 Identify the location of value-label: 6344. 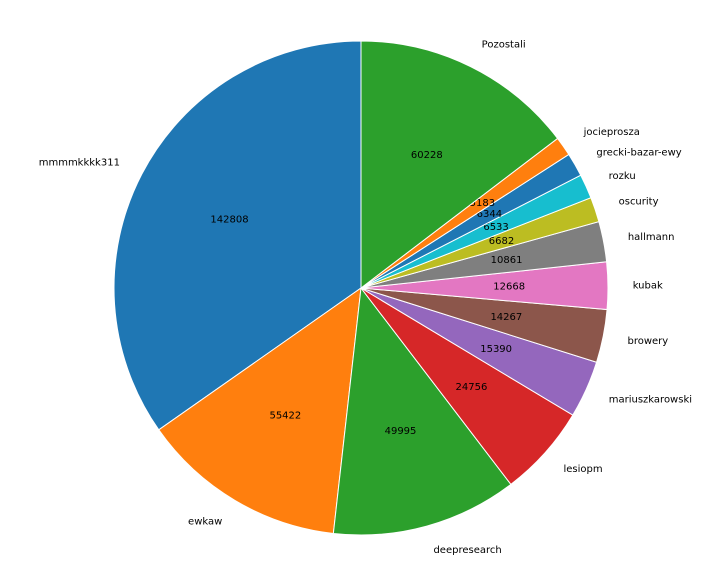
(489, 214).